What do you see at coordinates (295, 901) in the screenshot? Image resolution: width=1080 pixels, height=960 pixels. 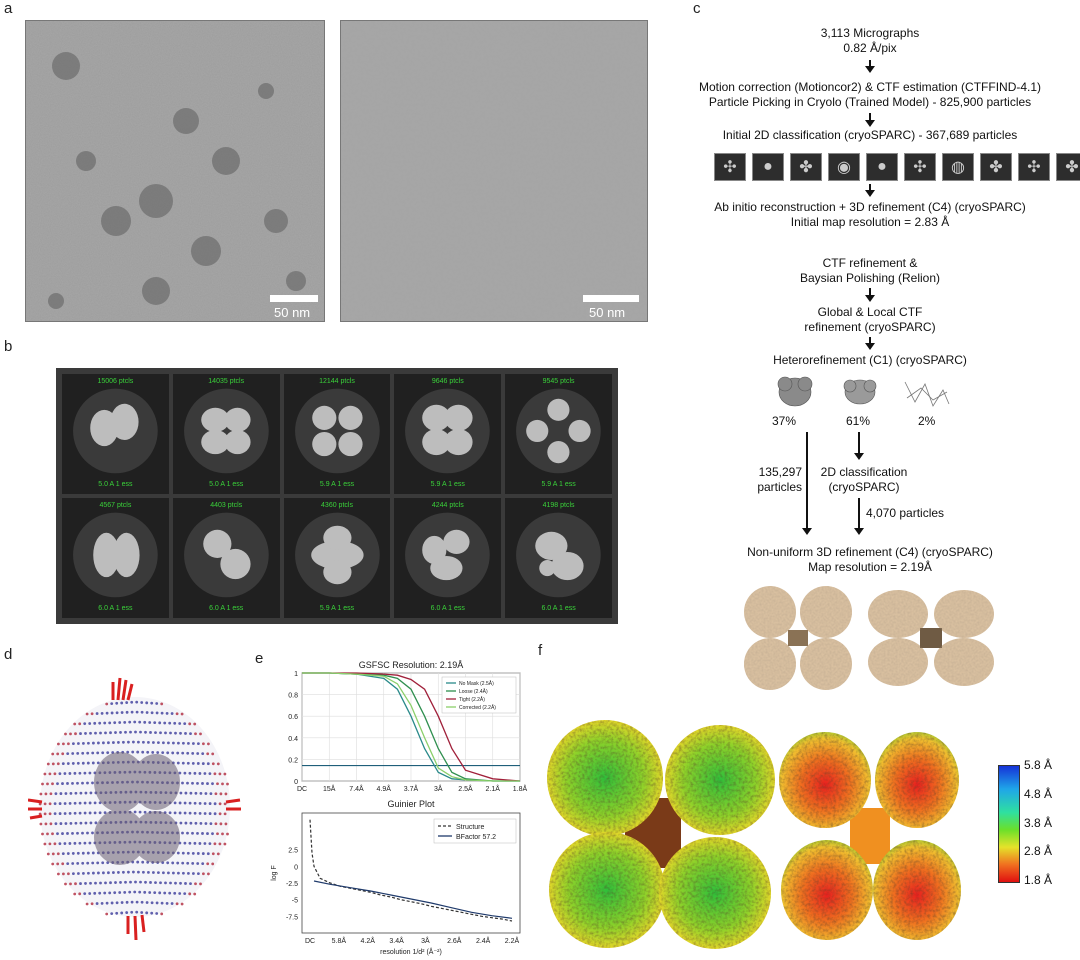 I see `guinier-y-tick: -5` at bounding box center [295, 901].